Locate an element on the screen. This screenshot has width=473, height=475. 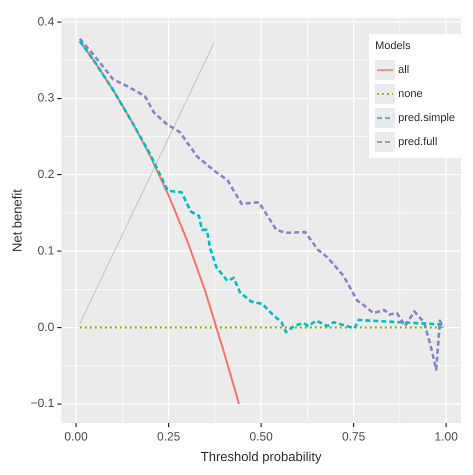
x-tick-label: 0.00 is located at coordinates (76, 437).